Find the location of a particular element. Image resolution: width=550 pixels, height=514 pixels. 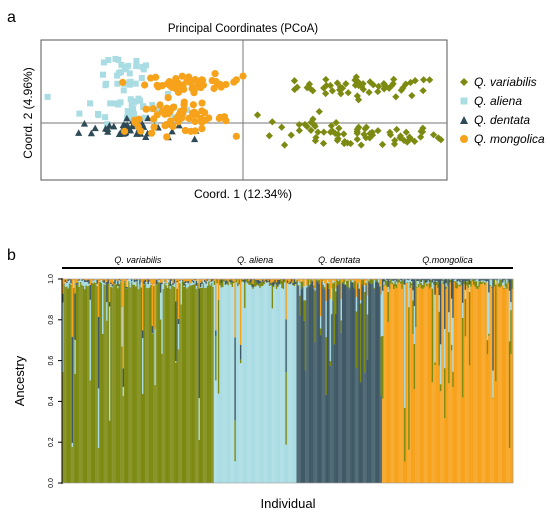

structure-xlabel: Individual is located at coordinates (288, 503).